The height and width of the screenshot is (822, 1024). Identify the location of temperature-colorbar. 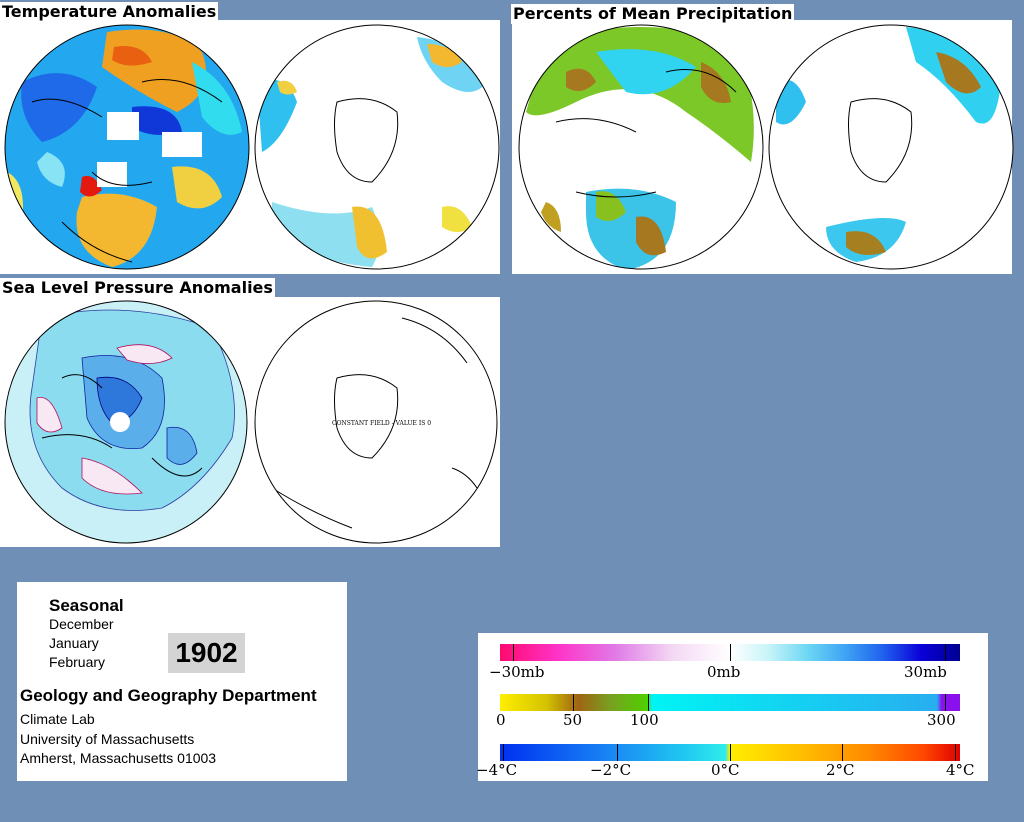
(730, 752).